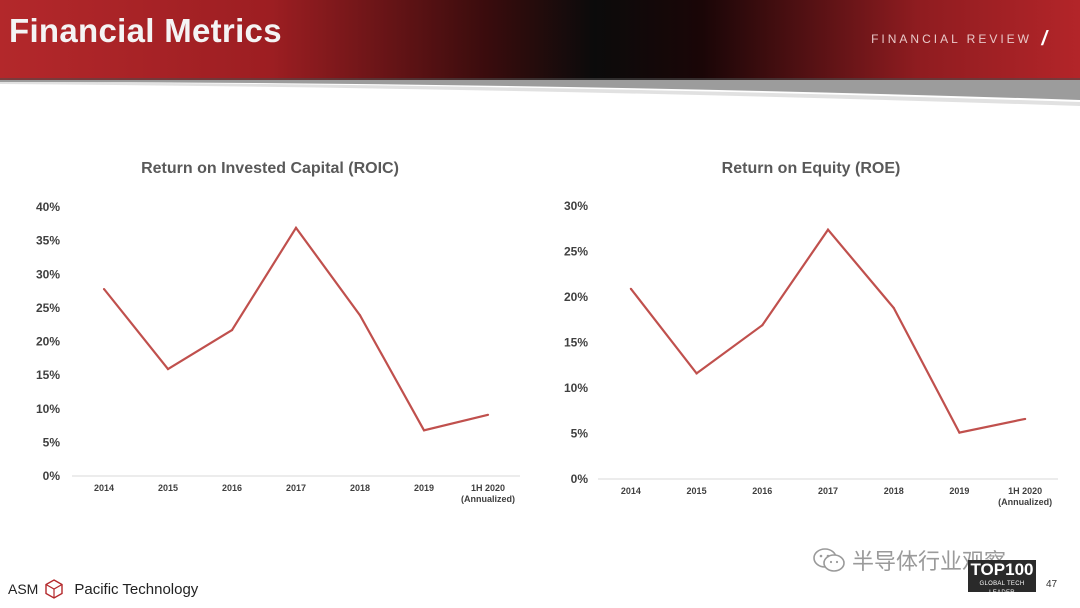 The height and width of the screenshot is (608, 1080). What do you see at coordinates (54, 589) in the screenshot?
I see `asm-cube-logo-icon` at bounding box center [54, 589].